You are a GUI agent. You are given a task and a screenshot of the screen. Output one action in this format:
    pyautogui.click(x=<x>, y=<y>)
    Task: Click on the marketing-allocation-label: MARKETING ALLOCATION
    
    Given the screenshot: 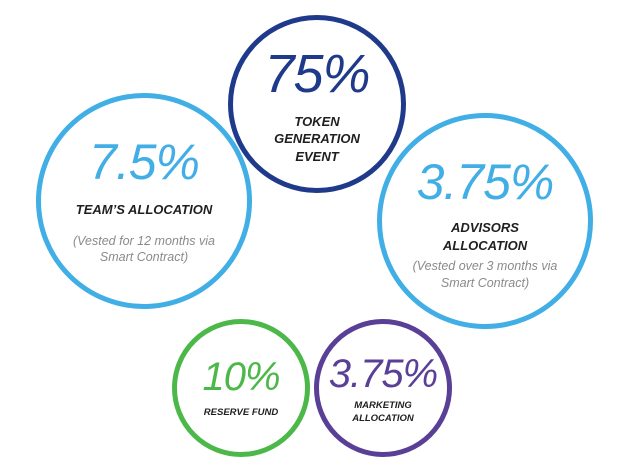 What is the action you would take?
    pyautogui.click(x=383, y=412)
    